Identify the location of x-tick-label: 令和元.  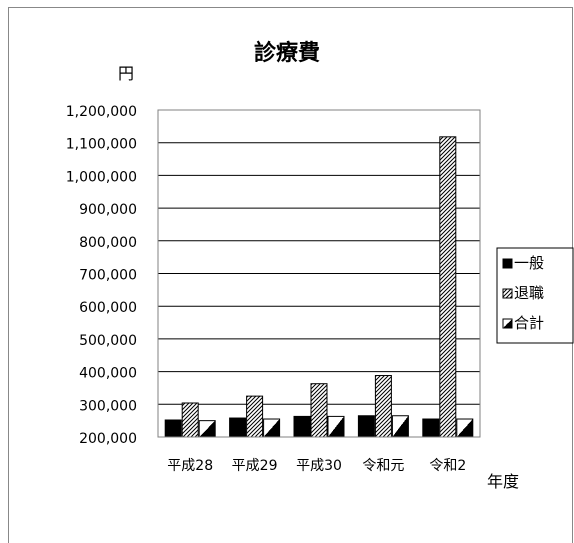
(383, 466).